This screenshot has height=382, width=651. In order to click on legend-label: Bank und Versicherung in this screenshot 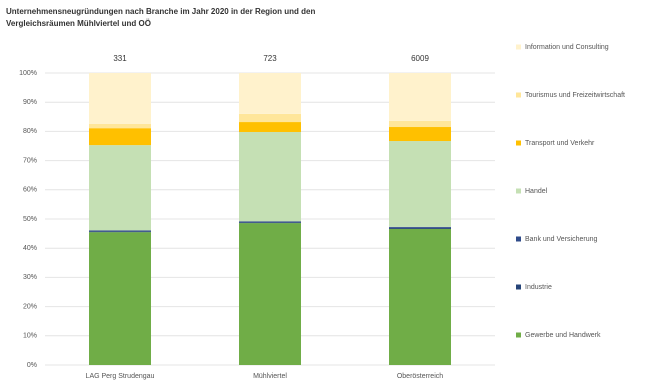, I will do `click(561, 239)`.